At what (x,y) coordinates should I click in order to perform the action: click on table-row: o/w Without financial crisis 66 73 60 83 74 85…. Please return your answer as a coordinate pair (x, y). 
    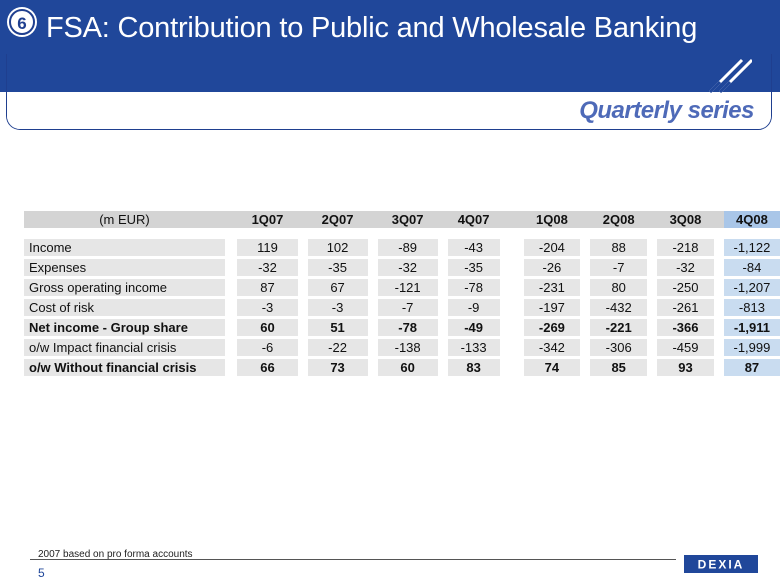
    Looking at the image, I should click on (402, 367).